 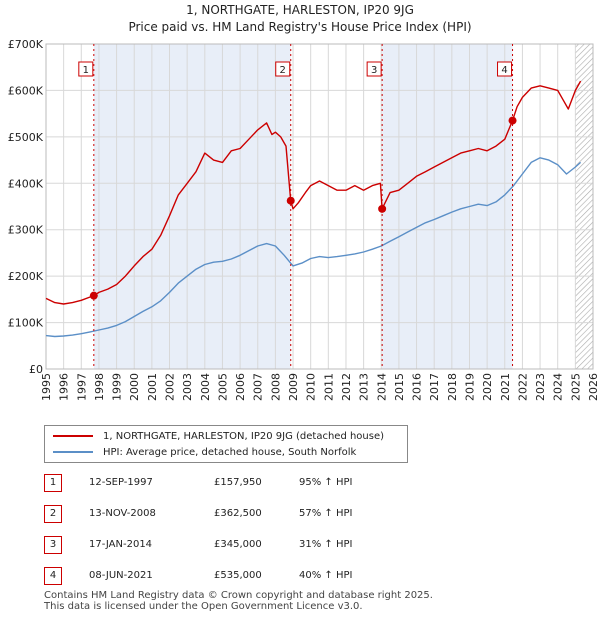 What do you see at coordinates (469, 387) in the screenshot?
I see `x-tick-label: 2019` at bounding box center [469, 387].